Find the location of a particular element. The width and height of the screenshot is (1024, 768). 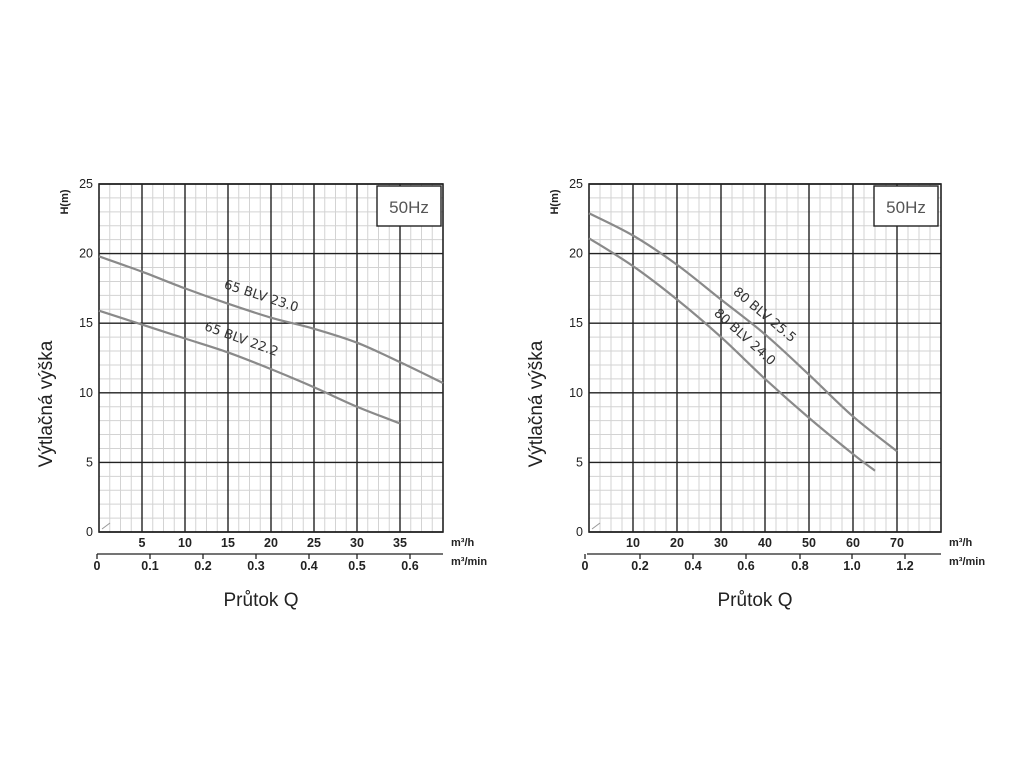

series-label: 65 BLV 22.2 is located at coordinates (241, 339).